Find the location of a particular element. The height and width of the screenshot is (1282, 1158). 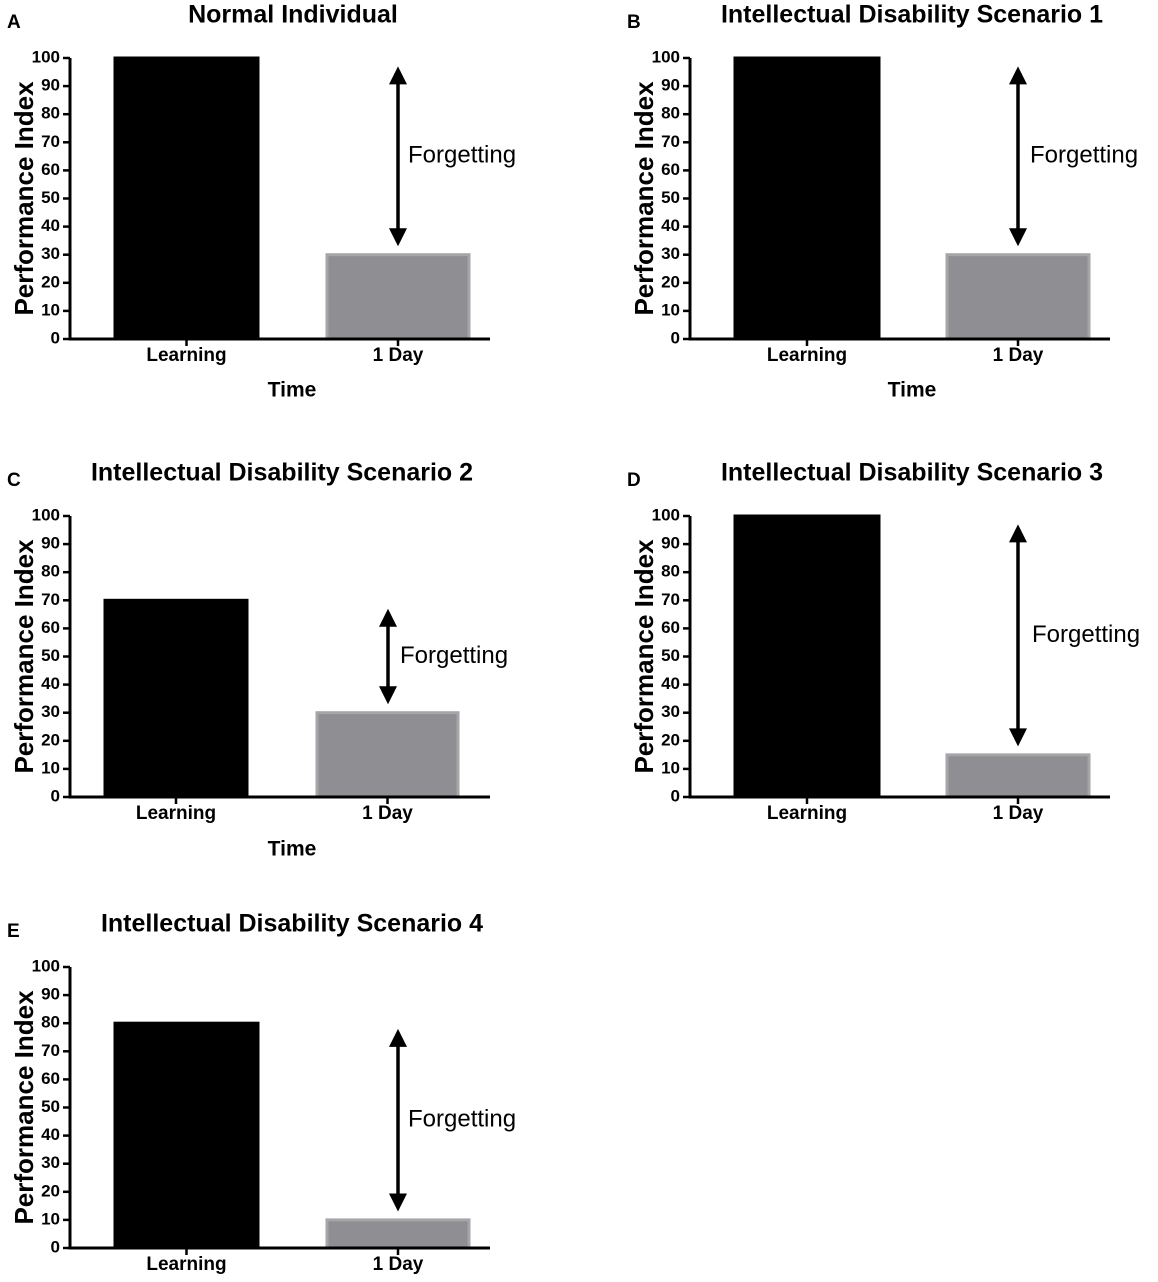

y-tick-label-d: 10 is located at coordinates (670, 767).